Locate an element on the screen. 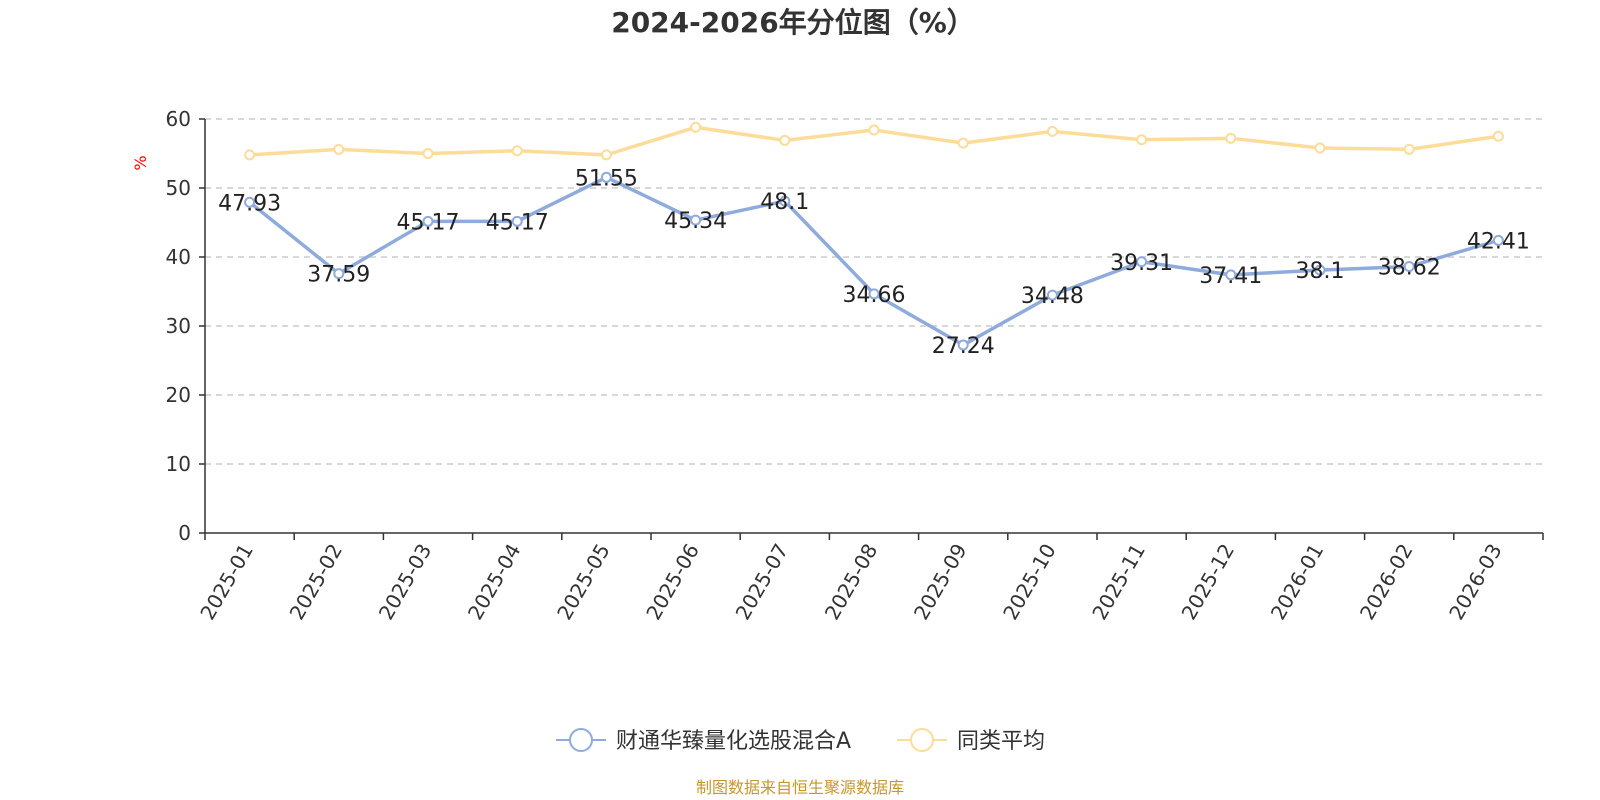 This screenshot has width=1600, height=800. x-tick-label: 2025-03 is located at coordinates (405, 582).